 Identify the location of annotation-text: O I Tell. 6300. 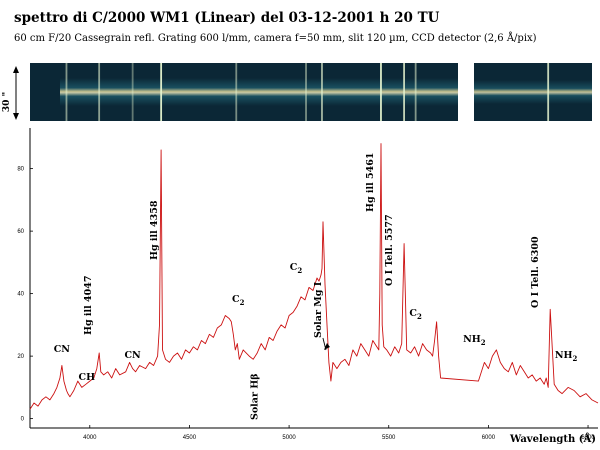
(535, 272).